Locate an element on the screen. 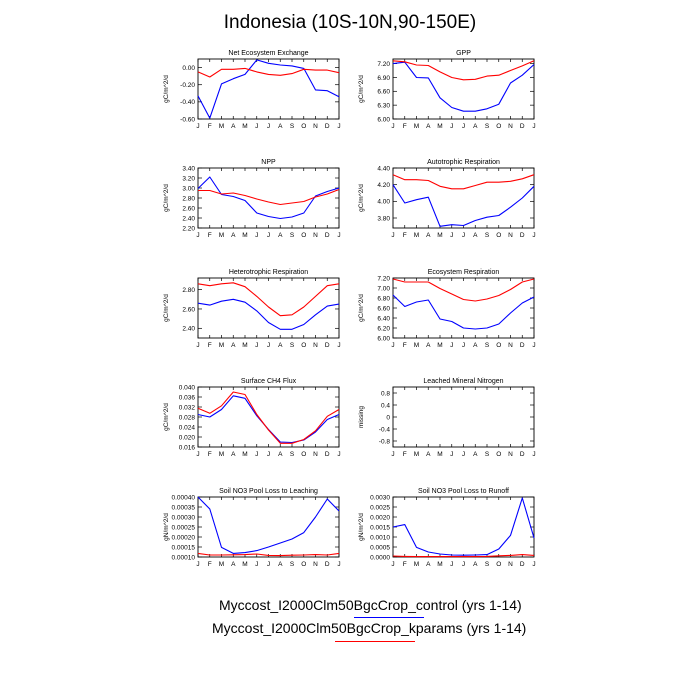 The height and width of the screenshot is (700, 700). panel-title: Surface CH4 Flux is located at coordinates (269, 381).